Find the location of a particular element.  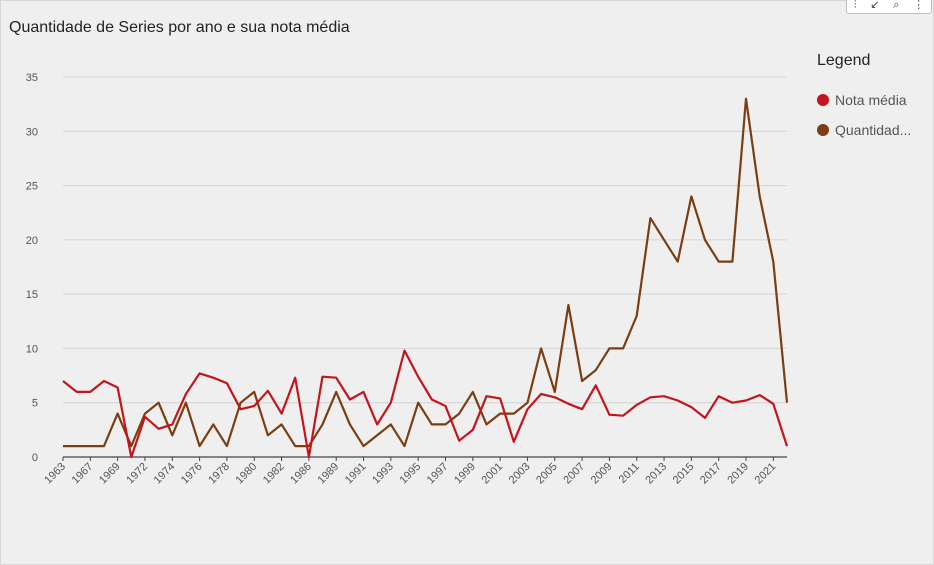

x-tick-label: 1995 is located at coordinates (410, 474).